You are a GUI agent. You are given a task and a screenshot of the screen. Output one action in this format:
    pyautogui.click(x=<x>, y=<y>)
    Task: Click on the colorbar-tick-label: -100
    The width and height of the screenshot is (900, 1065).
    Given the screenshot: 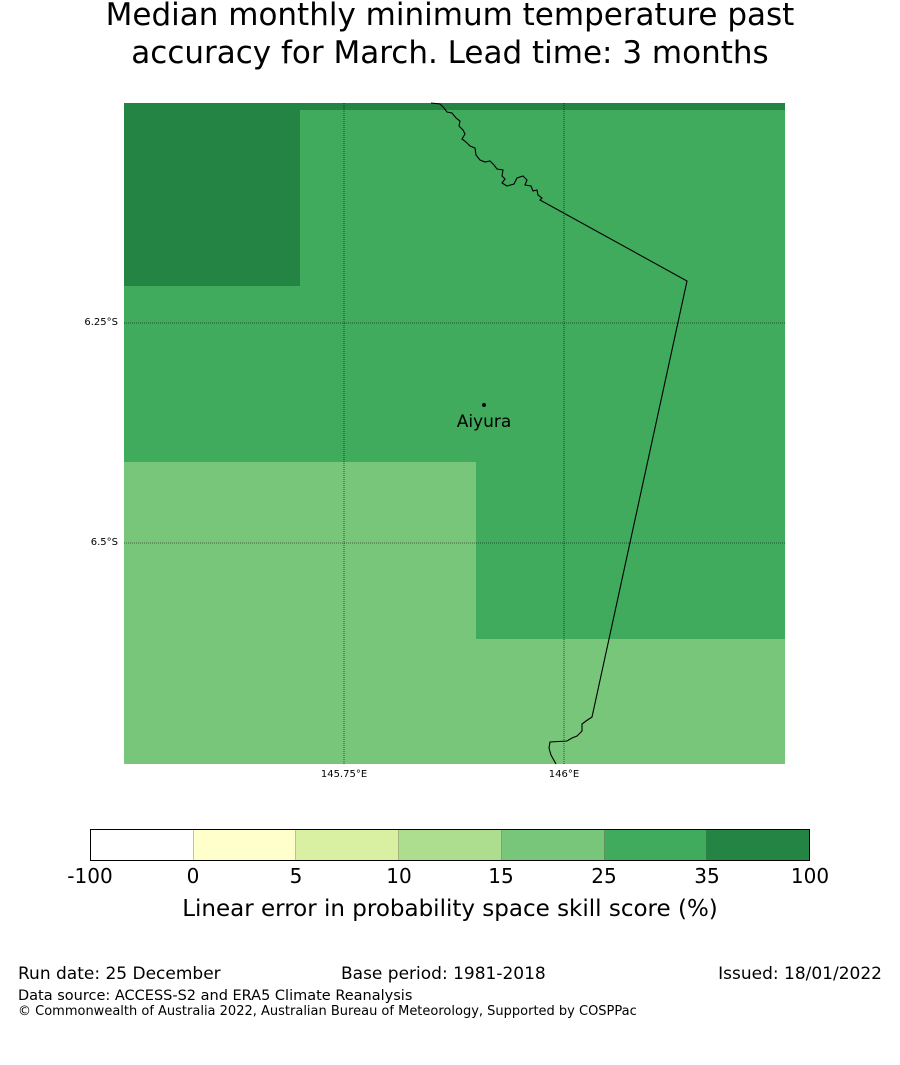 What is the action you would take?
    pyautogui.click(x=90, y=876)
    